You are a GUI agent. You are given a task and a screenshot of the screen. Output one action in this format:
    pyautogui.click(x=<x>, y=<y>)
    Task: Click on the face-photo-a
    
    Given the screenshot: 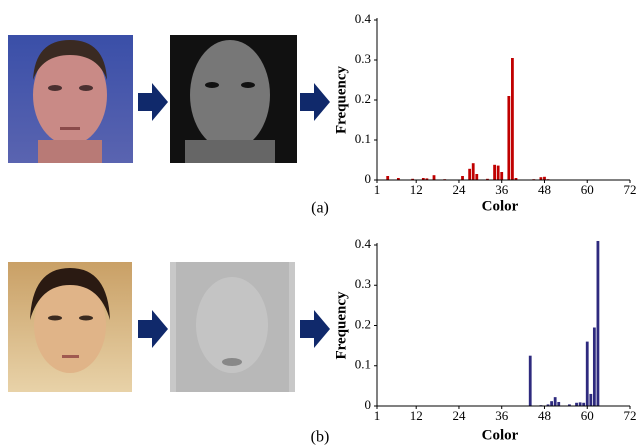 What is the action you would take?
    pyautogui.click(x=70, y=99)
    